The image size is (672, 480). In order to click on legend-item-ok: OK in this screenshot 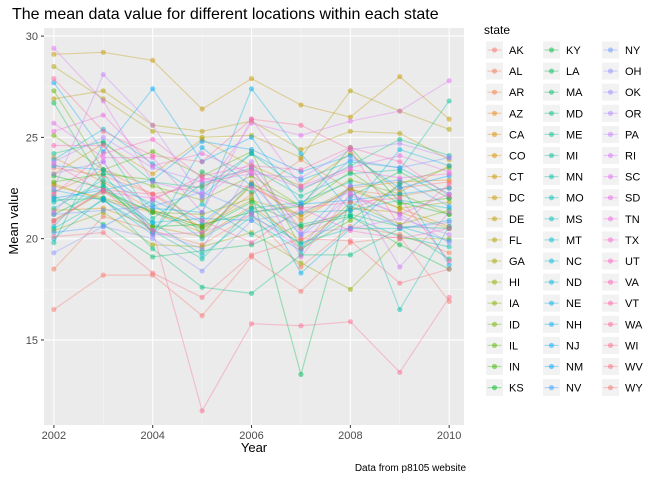, I will do `click(622, 92)`.